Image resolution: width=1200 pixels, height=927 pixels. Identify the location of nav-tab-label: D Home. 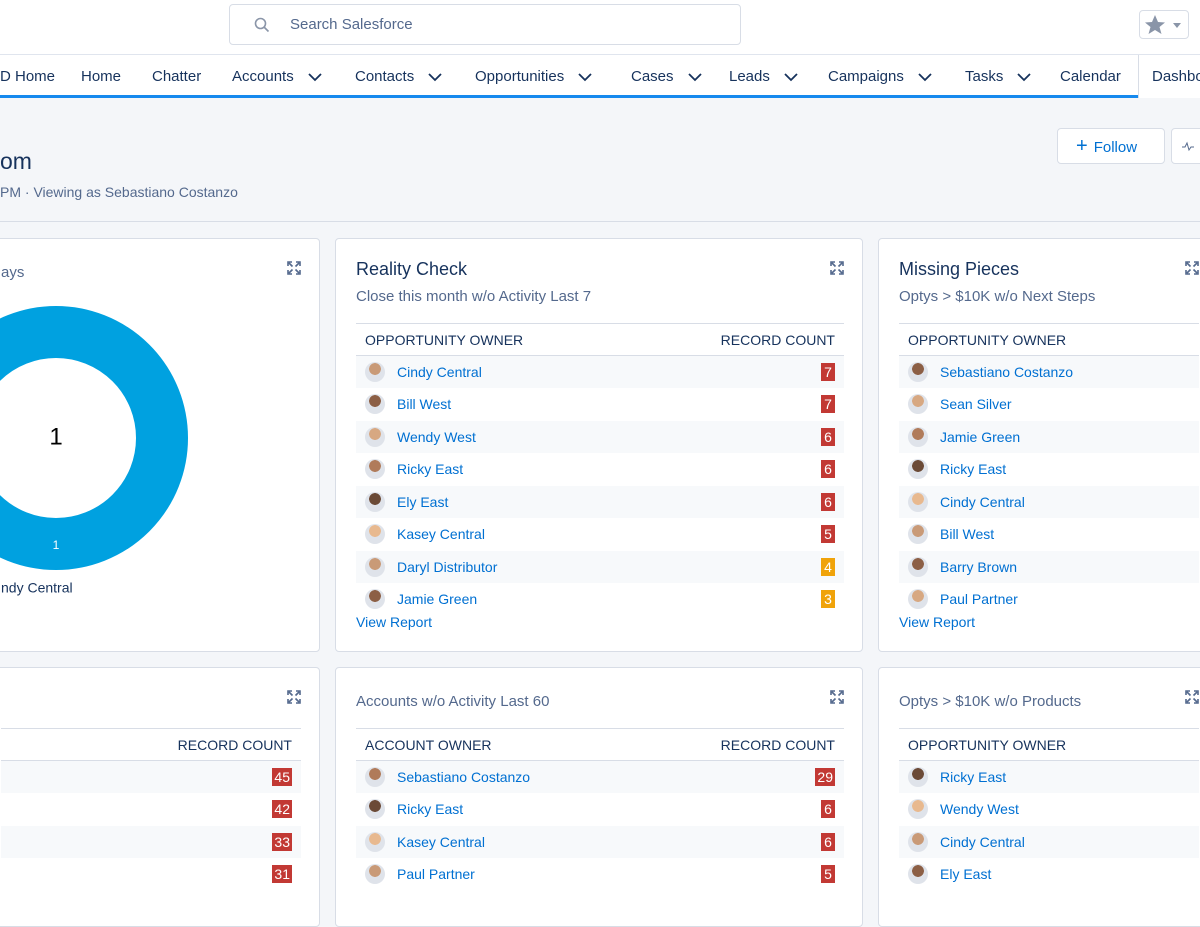
(28, 76).